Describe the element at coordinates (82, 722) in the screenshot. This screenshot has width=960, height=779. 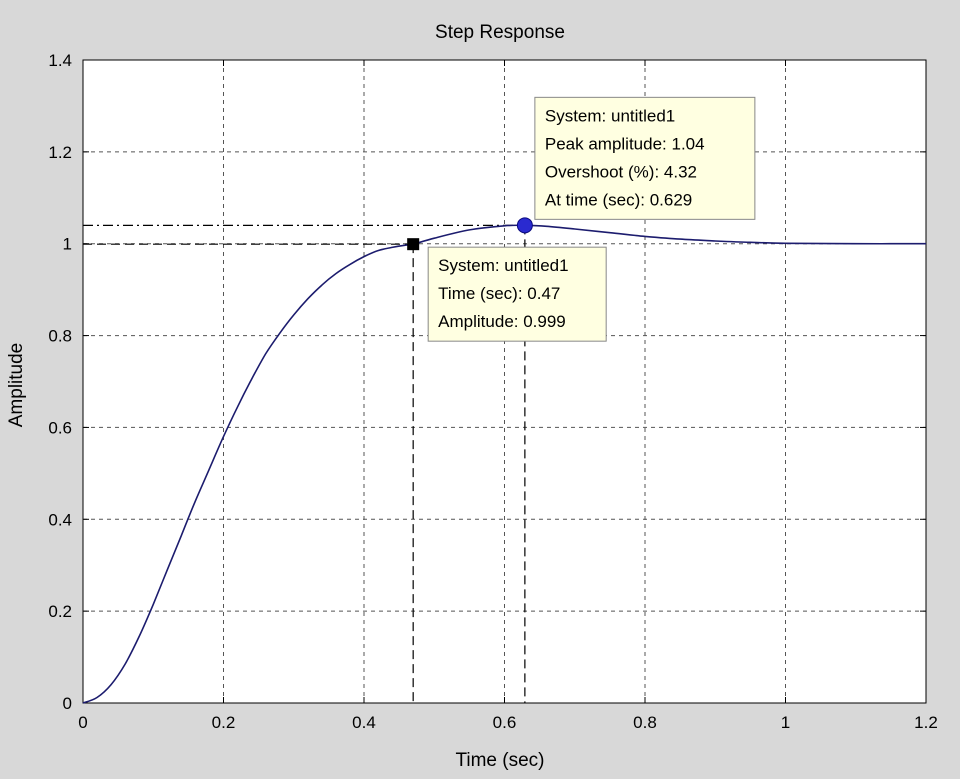
I see `x-tick-label: 0` at that location.